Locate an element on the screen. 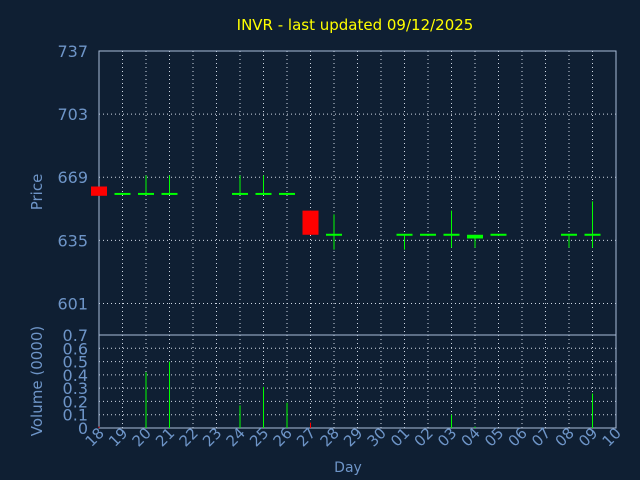 This screenshot has width=640, height=480. volume-y-tick-label: 0.3 is located at coordinates (75, 388).